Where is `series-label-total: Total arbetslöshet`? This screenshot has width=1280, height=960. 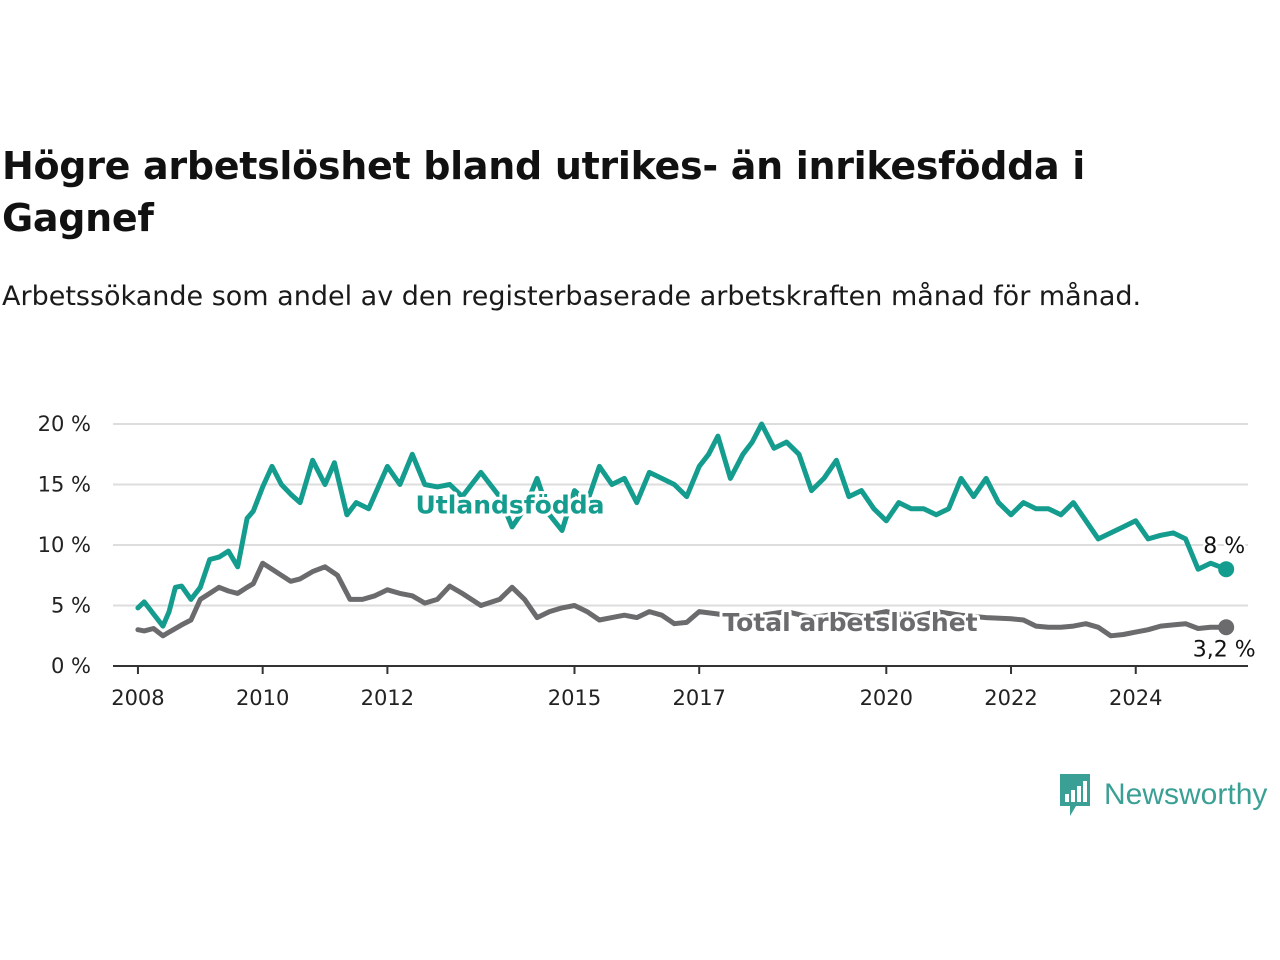 series-label-total: Total arbetslöshet is located at coordinates (849, 622).